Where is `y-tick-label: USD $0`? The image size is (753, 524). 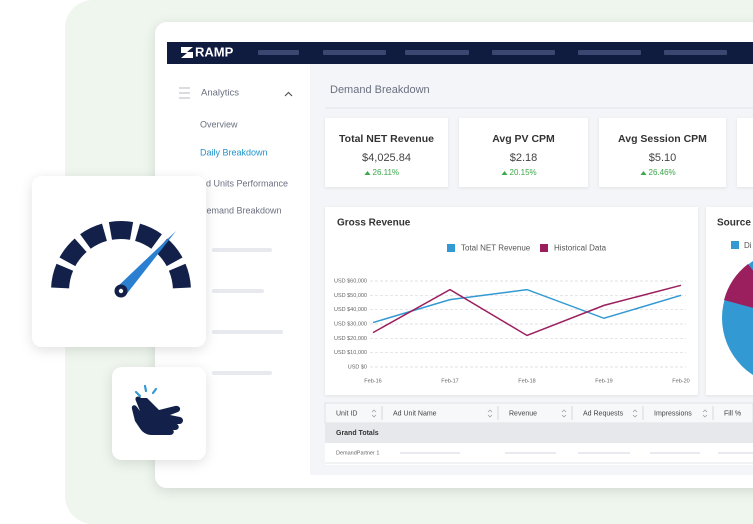 y-tick-label: USD $0 is located at coordinates (357, 367).